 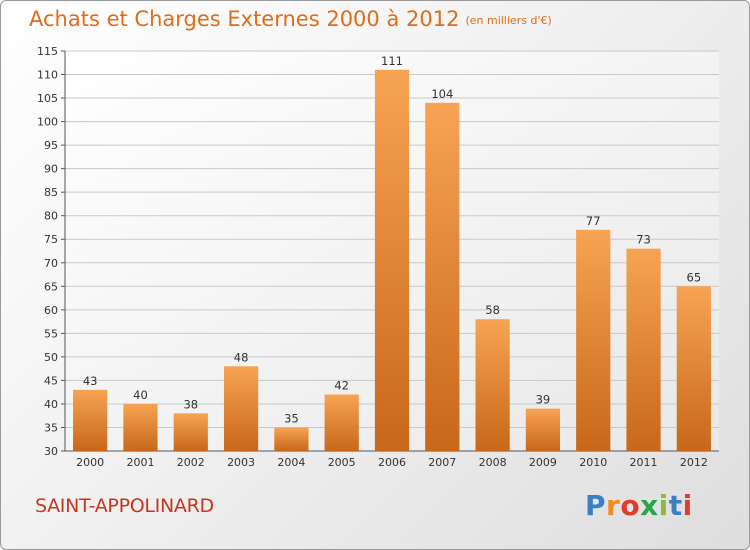 What do you see at coordinates (190, 404) in the screenshot?
I see `data-label-2002: 38` at bounding box center [190, 404].